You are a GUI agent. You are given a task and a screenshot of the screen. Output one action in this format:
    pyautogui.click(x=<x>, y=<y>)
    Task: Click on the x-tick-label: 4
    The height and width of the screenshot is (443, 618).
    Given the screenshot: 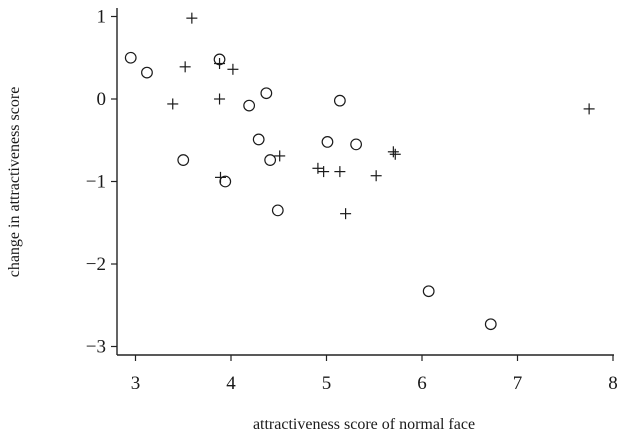 What is the action you would take?
    pyautogui.click(x=231, y=383)
    